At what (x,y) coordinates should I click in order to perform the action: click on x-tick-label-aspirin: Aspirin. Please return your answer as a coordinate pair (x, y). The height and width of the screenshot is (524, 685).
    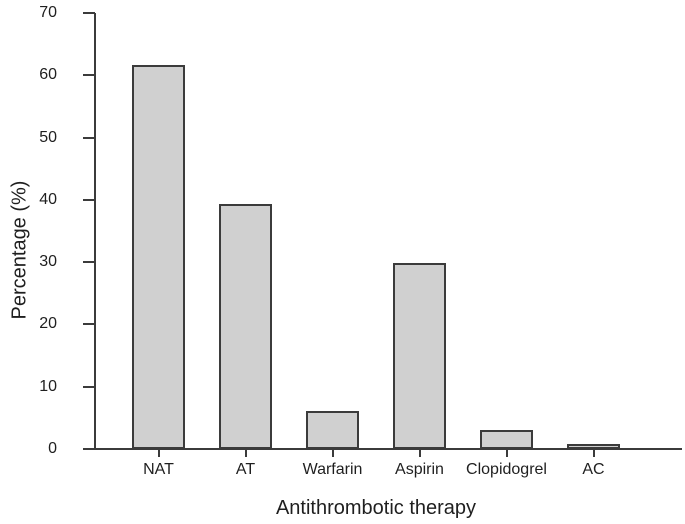
    Looking at the image, I should click on (419, 469).